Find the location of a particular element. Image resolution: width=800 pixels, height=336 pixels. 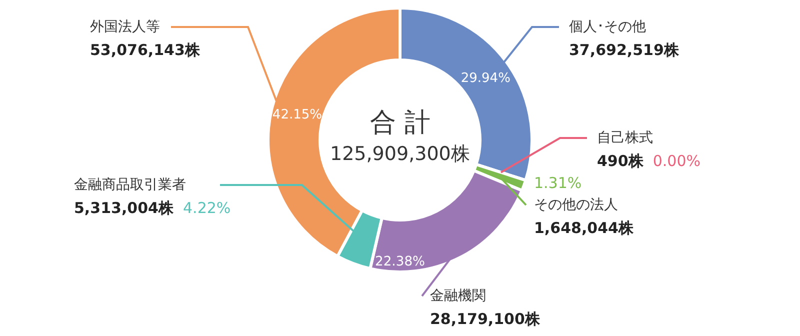

text: 28,179,100株 is located at coordinates (485, 319).